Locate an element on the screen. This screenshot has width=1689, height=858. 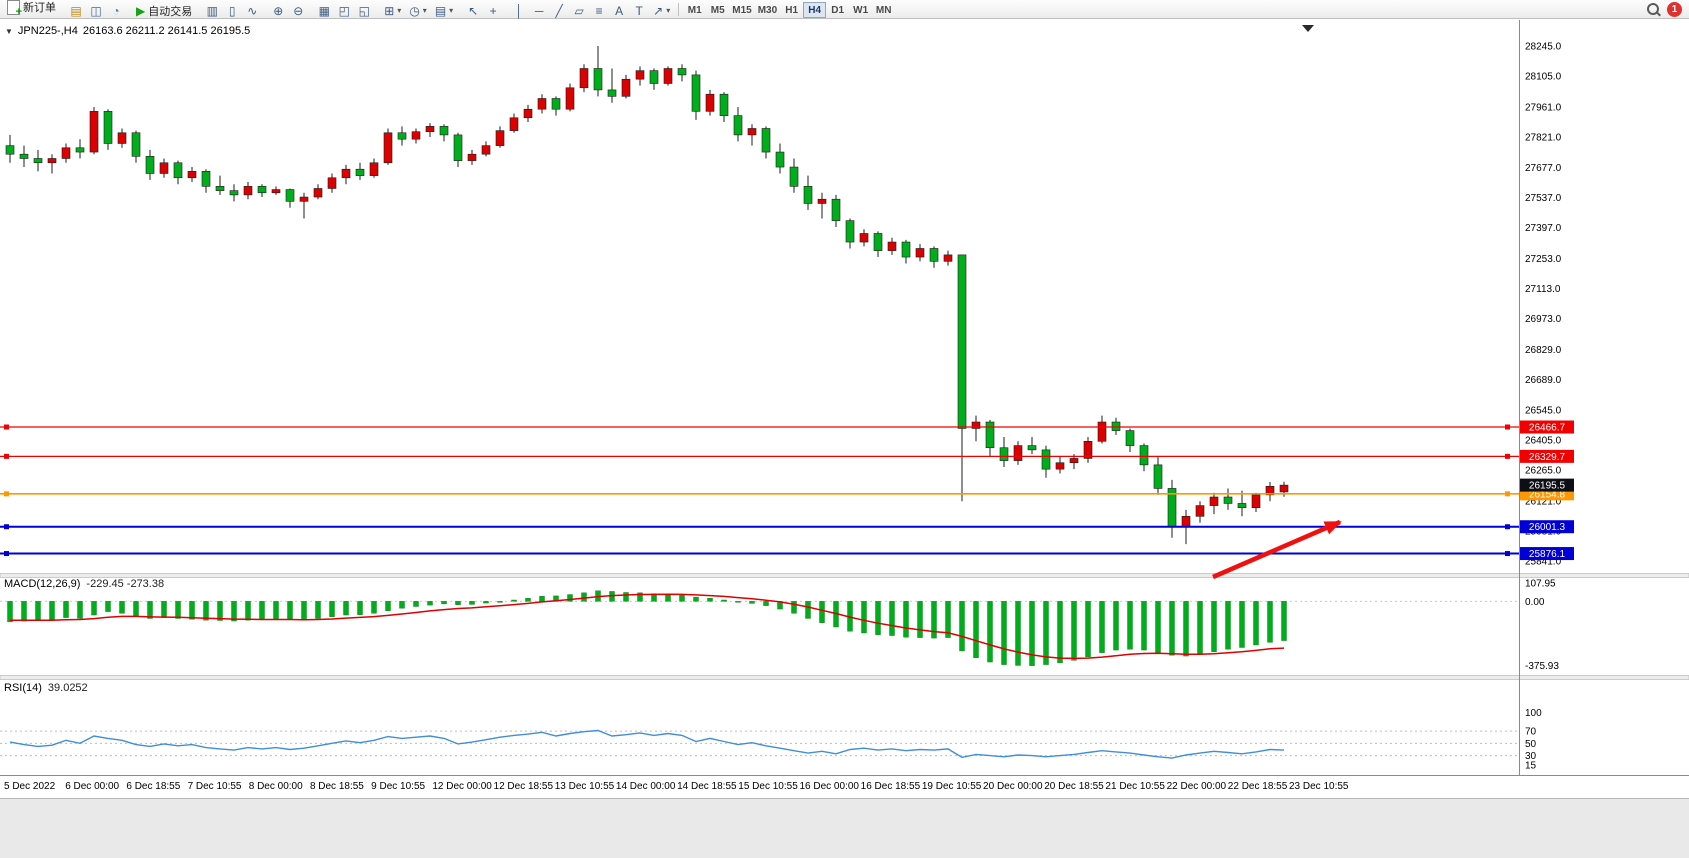
toolbar-separator is located at coordinates (679, 9).